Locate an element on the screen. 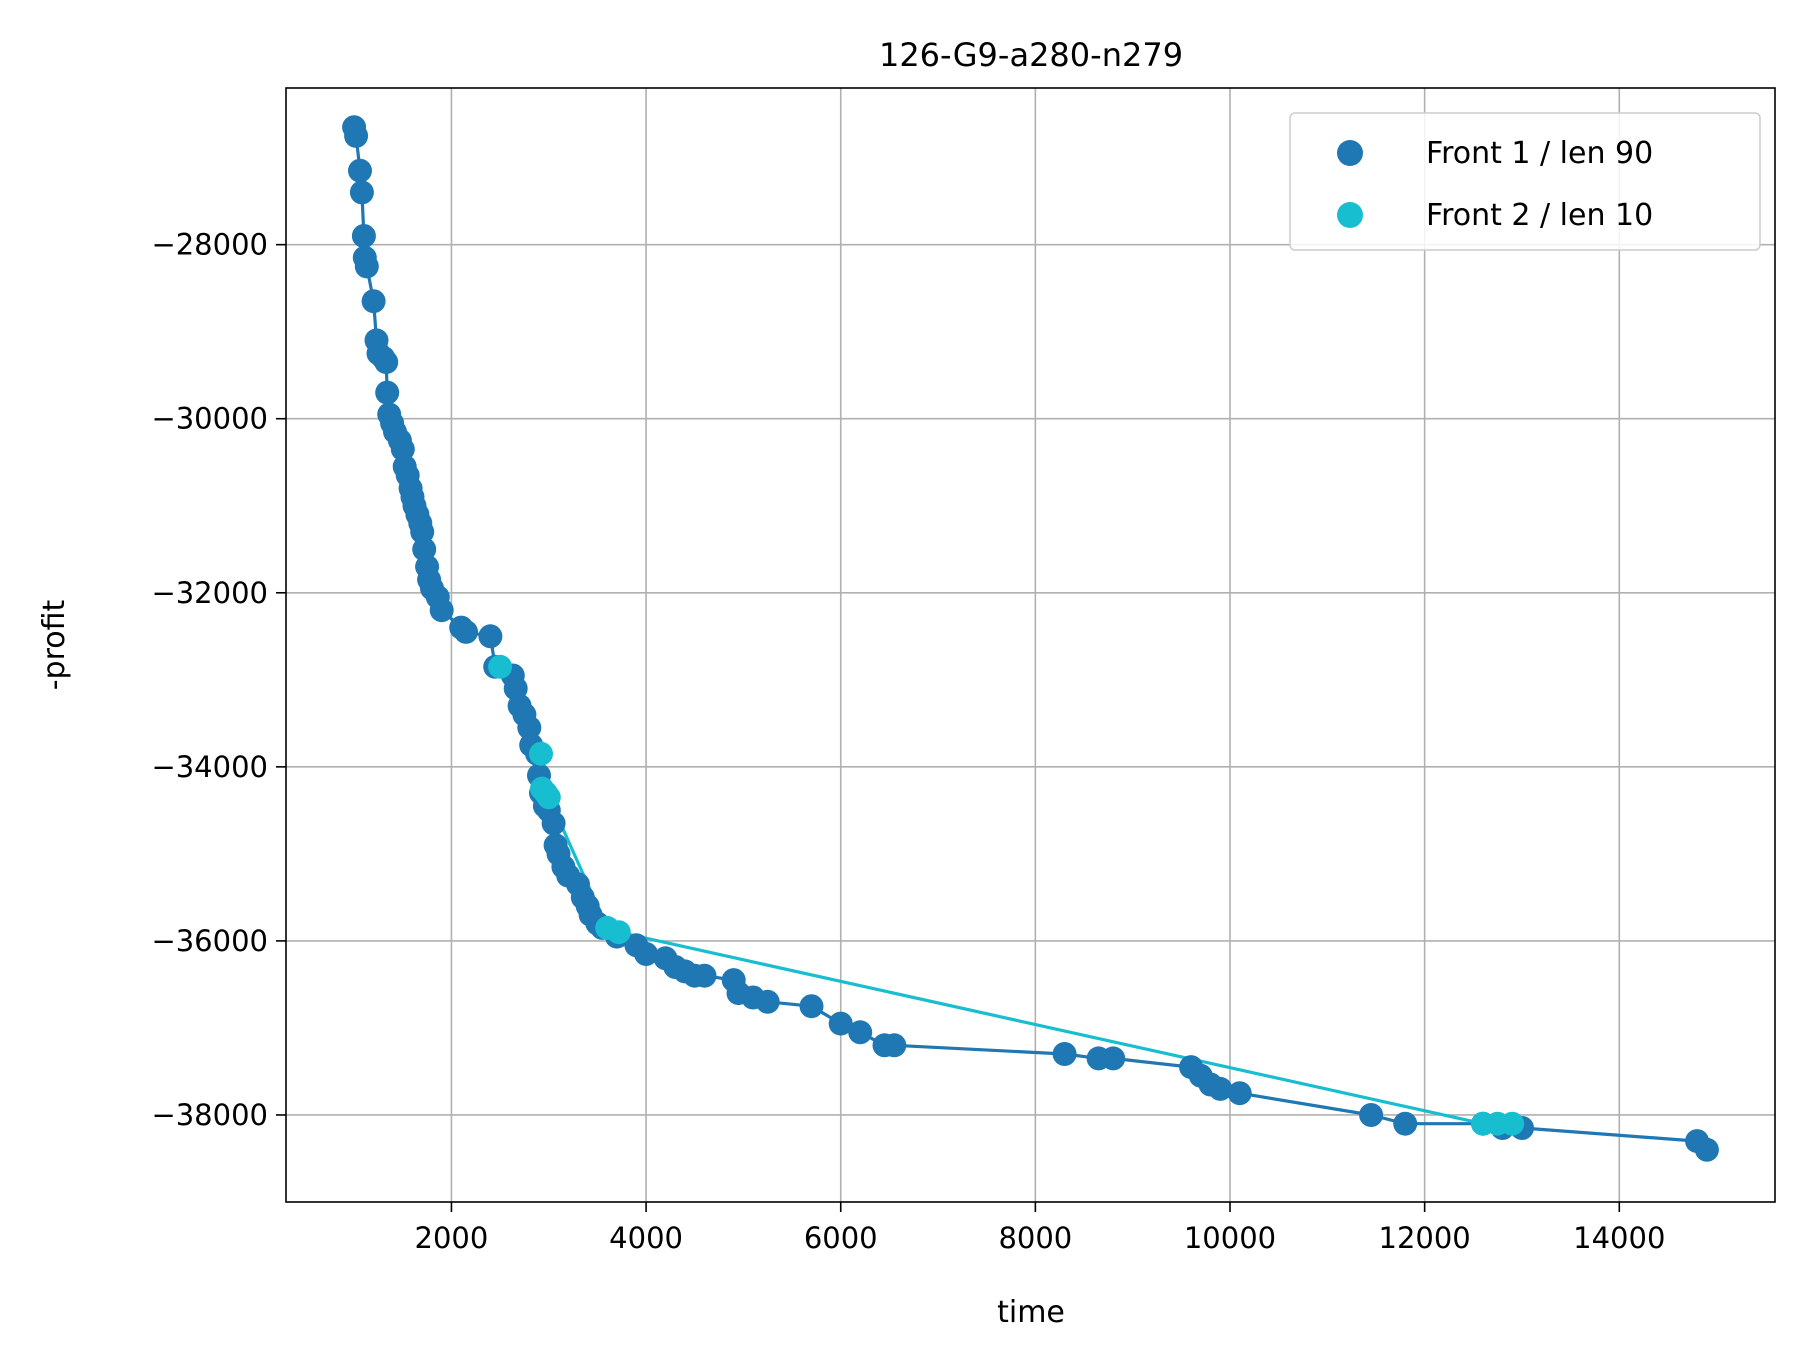  legend-box is located at coordinates (1525, 181).